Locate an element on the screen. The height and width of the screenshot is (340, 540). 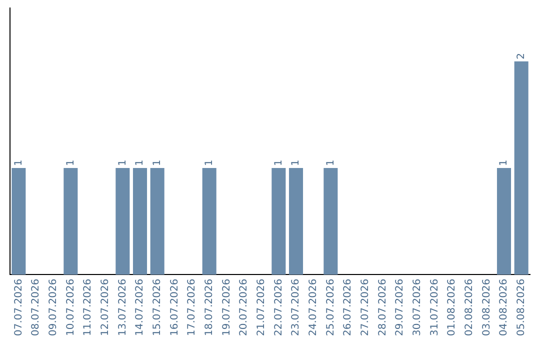
x-tick-label: 23.07.2026 is located at coordinates (296, 307).